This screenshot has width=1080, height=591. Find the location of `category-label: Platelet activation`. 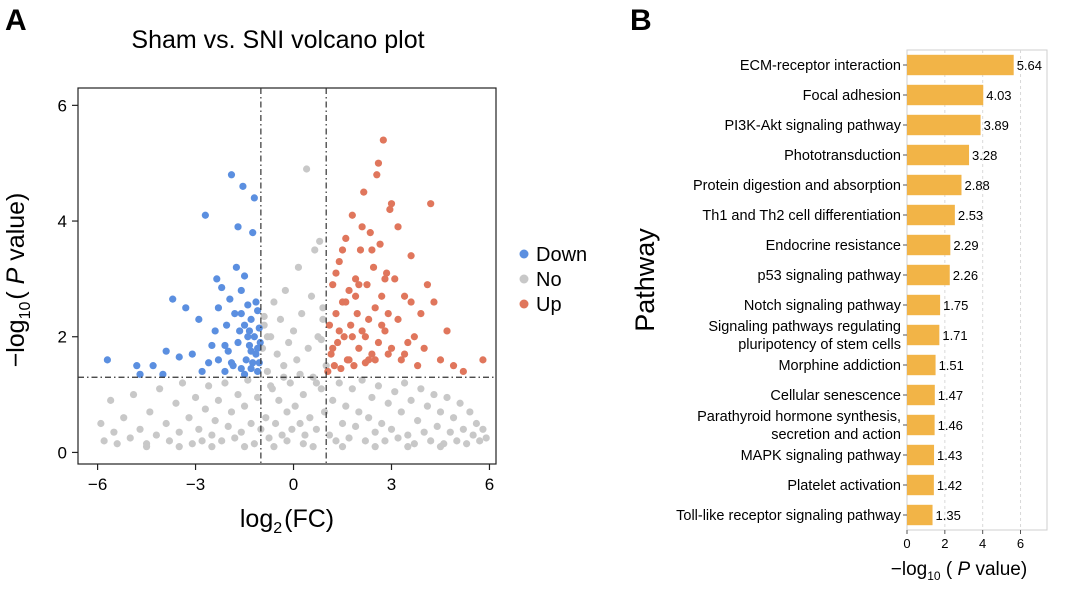

category-label: Platelet activation is located at coordinates (844, 486).